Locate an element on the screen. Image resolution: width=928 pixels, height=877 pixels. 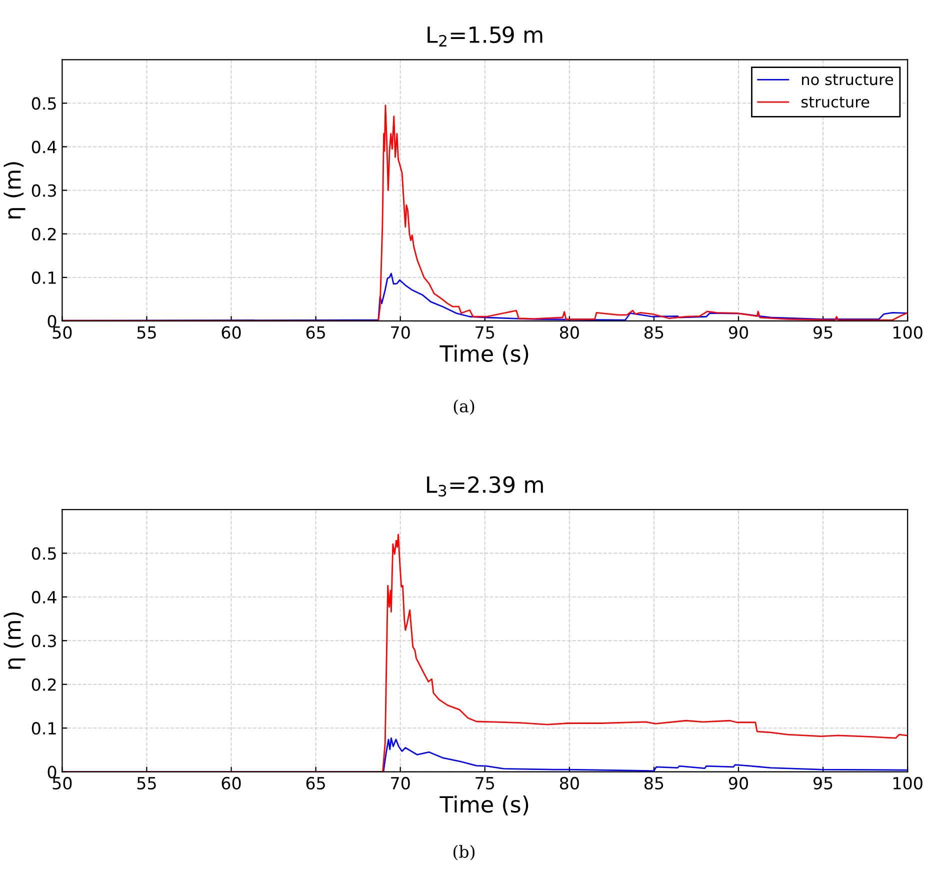
legend-label: no structure is located at coordinates (848, 80).